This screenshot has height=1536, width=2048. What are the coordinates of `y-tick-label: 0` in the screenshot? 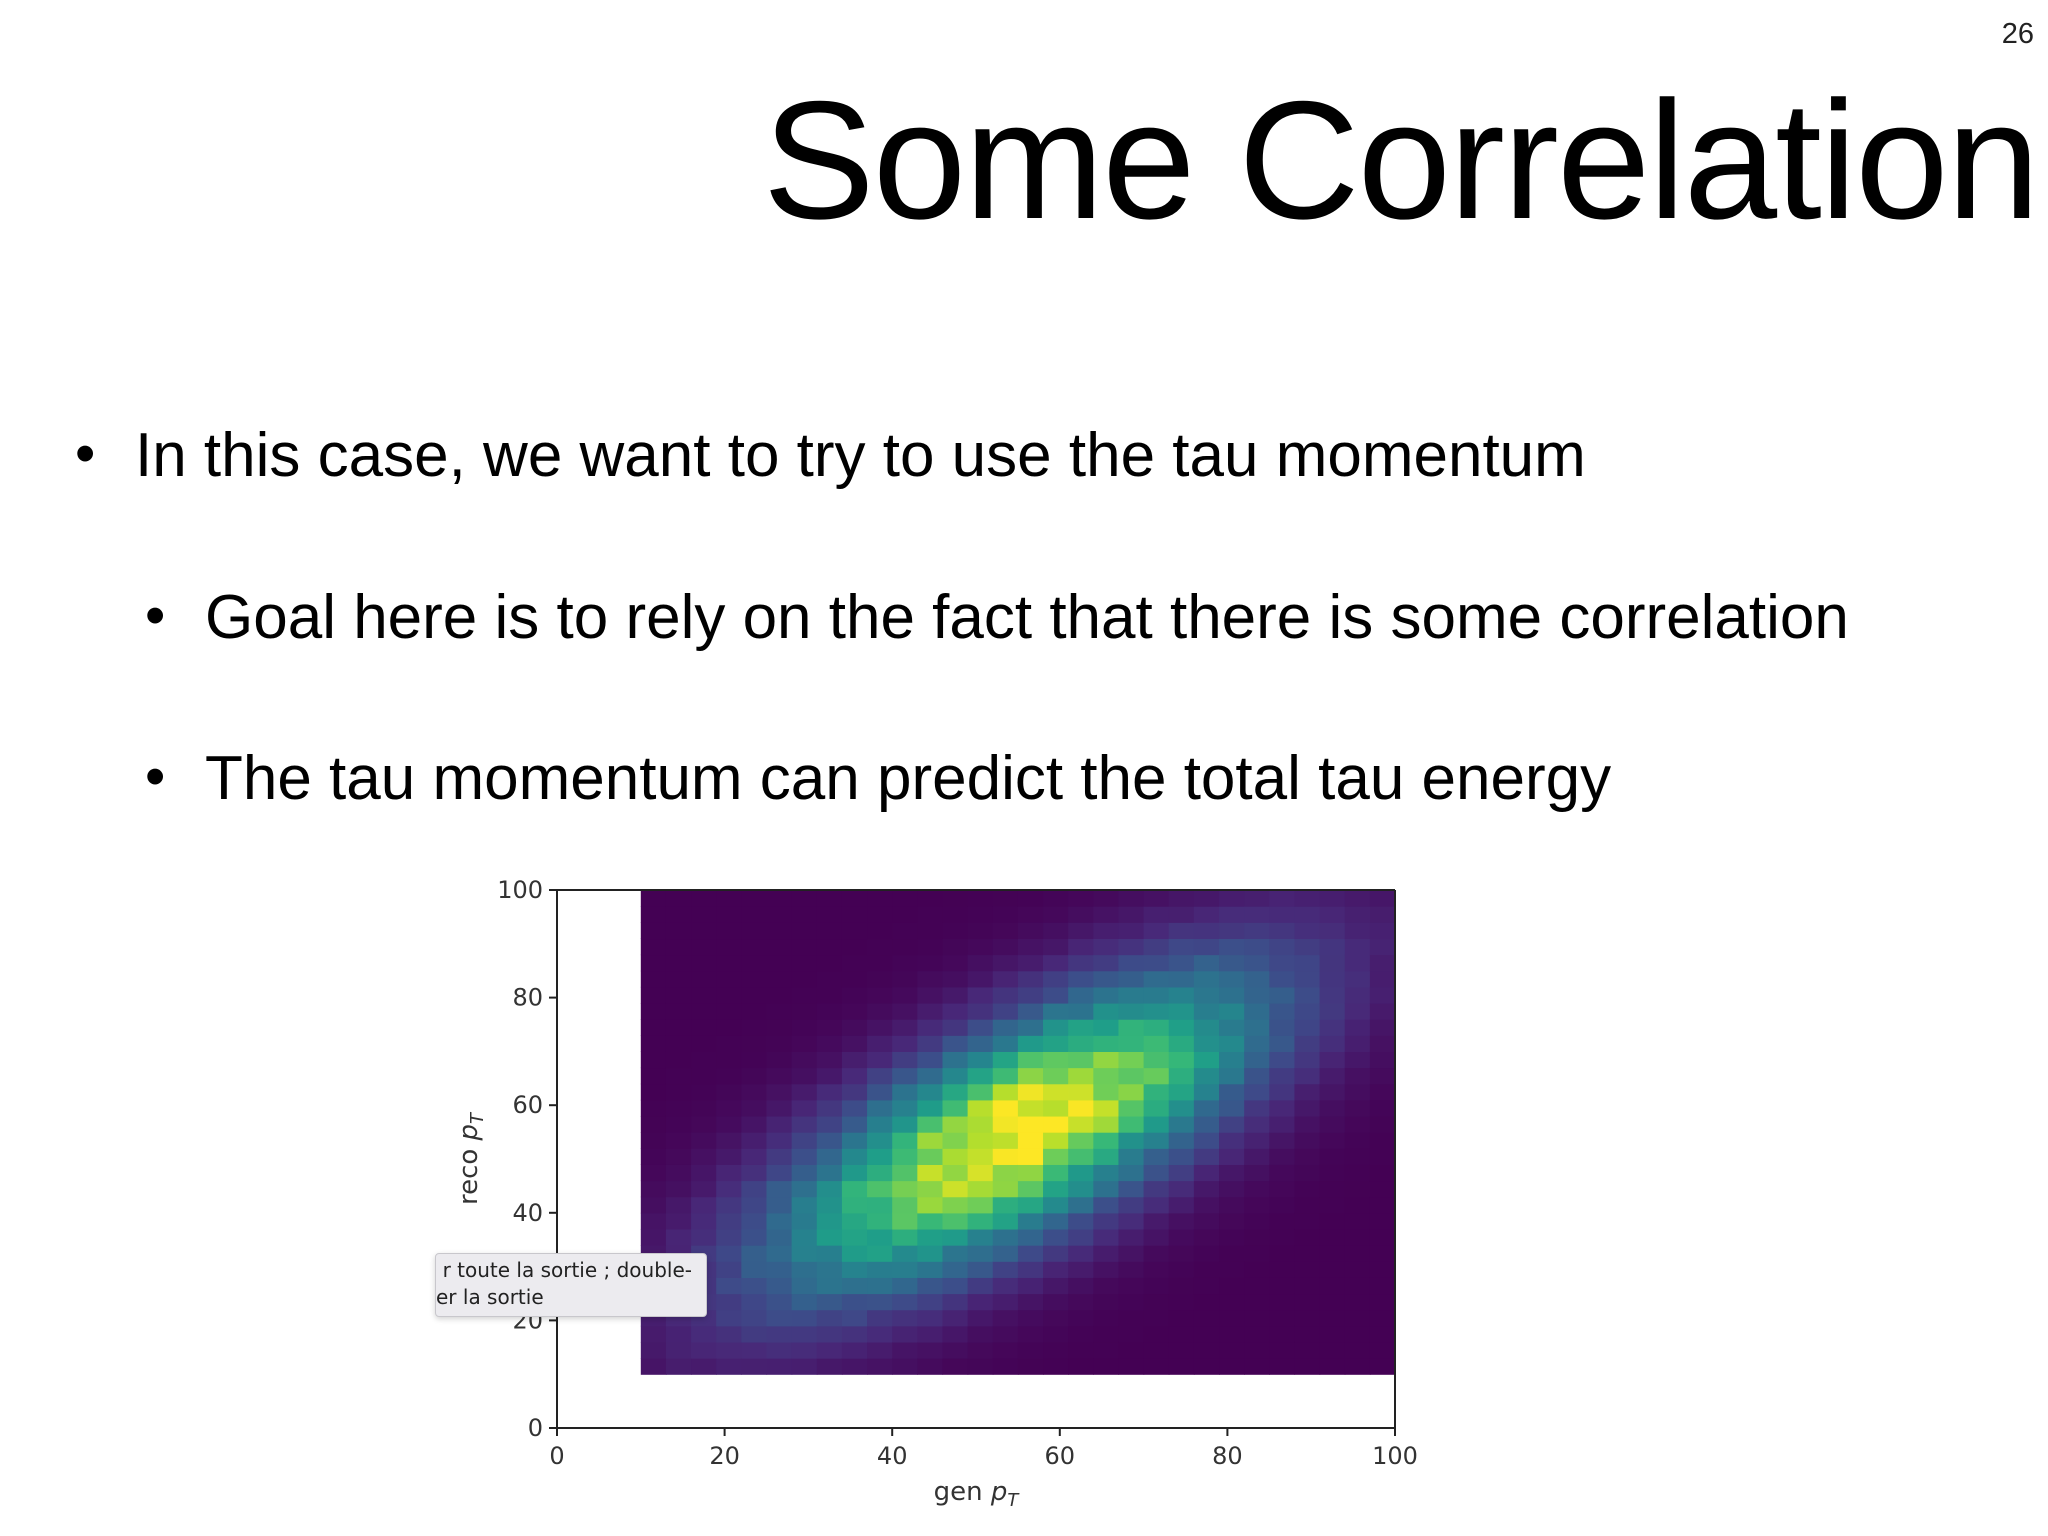 It's located at (535, 1428).